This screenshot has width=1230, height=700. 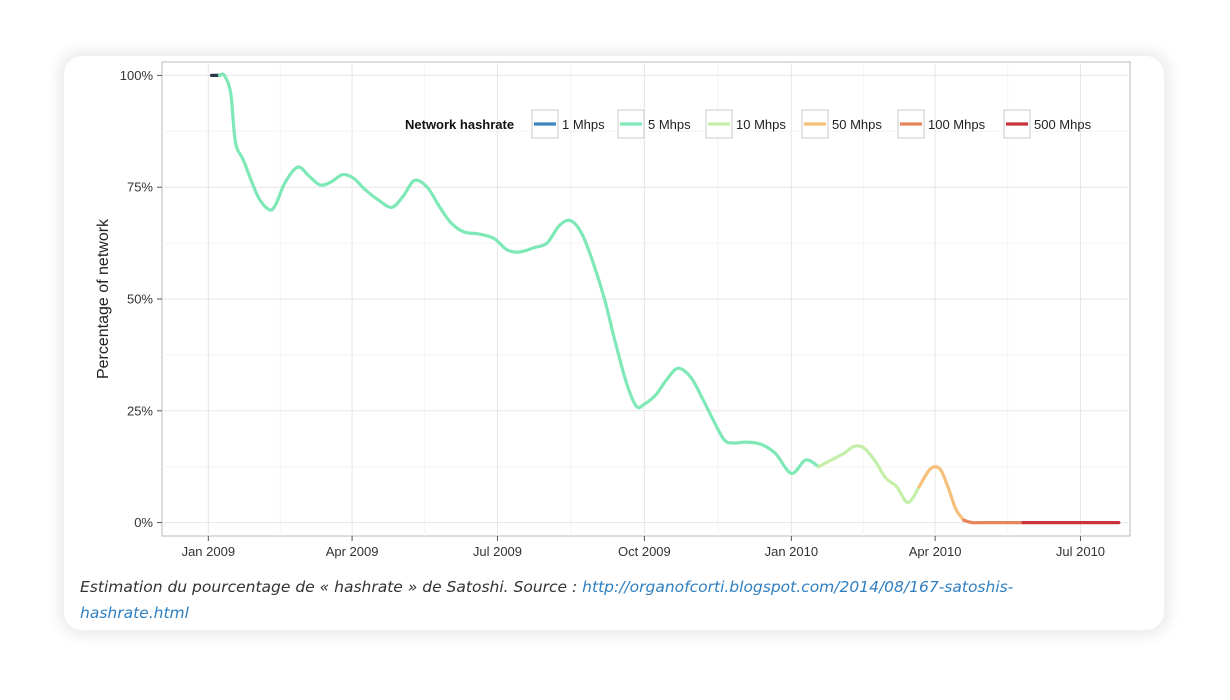 What do you see at coordinates (209, 551) in the screenshot?
I see `x-tick-label: Jan 2009` at bounding box center [209, 551].